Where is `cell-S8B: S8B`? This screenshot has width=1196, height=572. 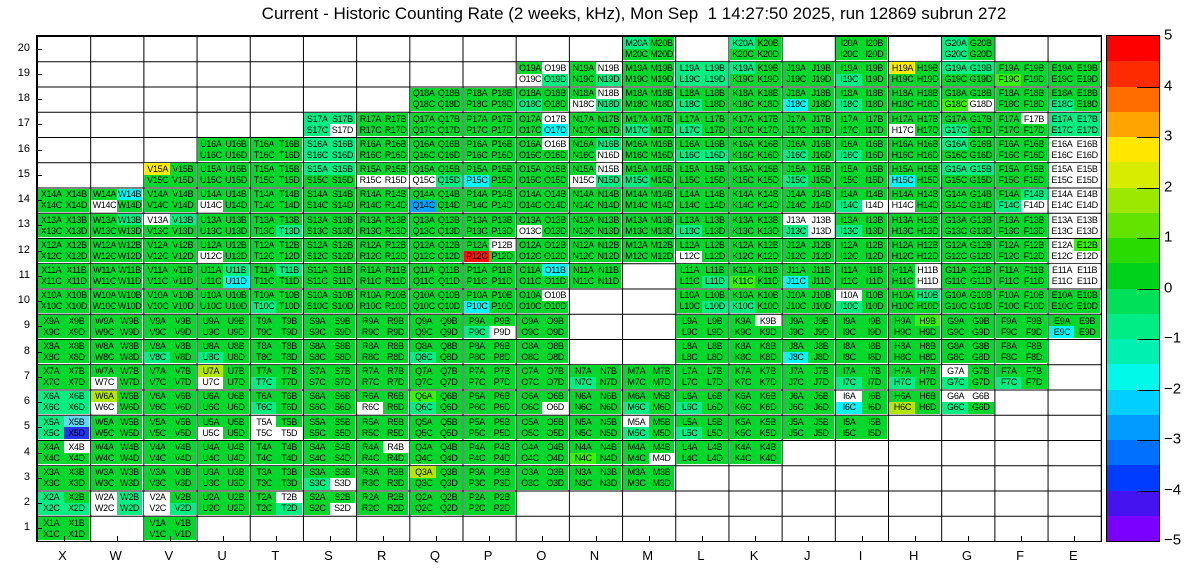
cell-S8B: S8B is located at coordinates (342, 346).